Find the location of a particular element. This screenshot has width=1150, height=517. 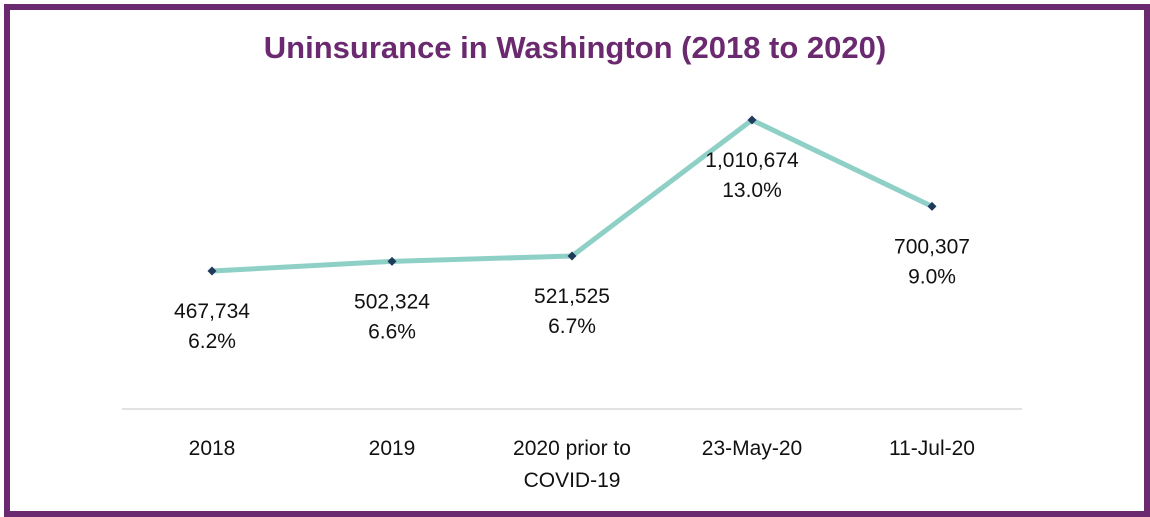

data-label-value: 1,010,674 is located at coordinates (752, 160).